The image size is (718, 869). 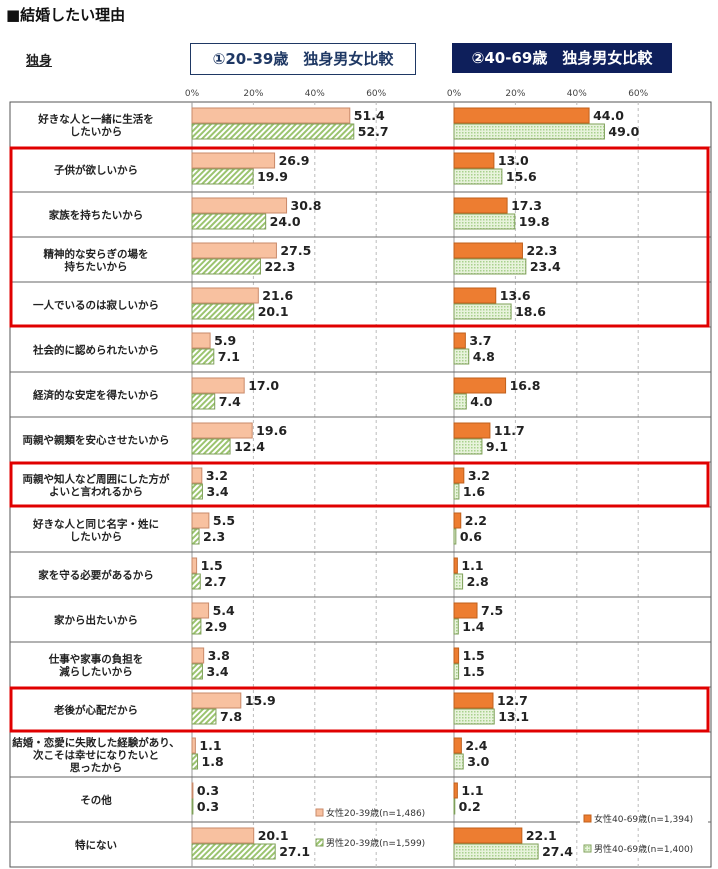 What do you see at coordinates (96, 671) in the screenshot?
I see `category-label-line: 減らしたいから` at bounding box center [96, 671].